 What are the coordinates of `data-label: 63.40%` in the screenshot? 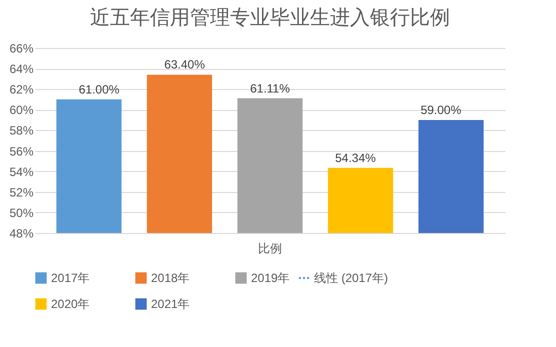 It's located at (185, 65).